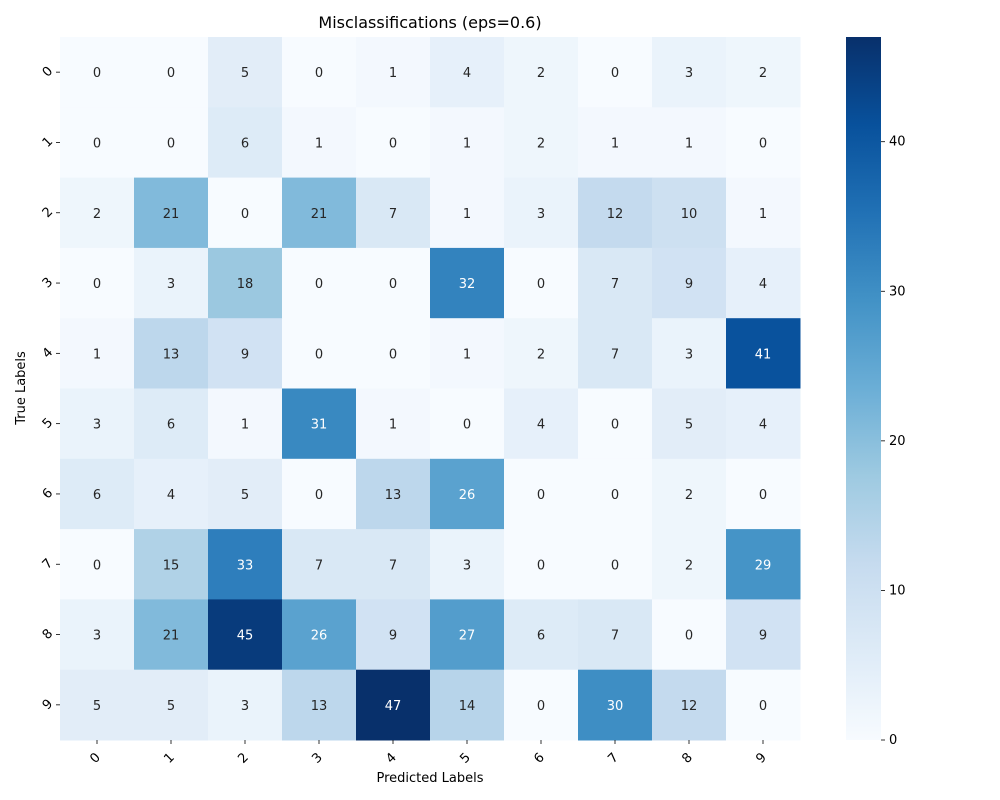 The image size is (1000, 800). I want to click on cell-value-label: 10, so click(689, 214).